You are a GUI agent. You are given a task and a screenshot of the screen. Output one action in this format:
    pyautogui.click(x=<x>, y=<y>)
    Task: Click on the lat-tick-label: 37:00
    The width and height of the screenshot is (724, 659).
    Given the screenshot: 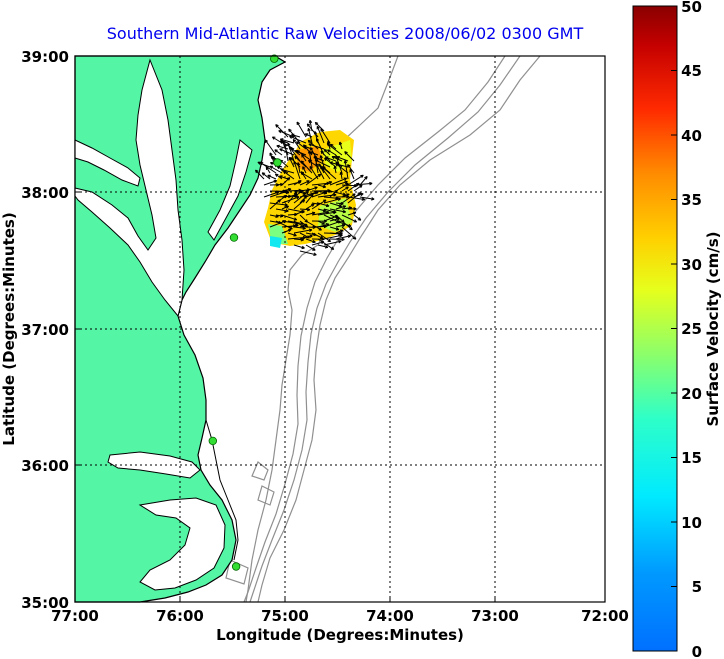 What is the action you would take?
    pyautogui.click(x=45, y=330)
    